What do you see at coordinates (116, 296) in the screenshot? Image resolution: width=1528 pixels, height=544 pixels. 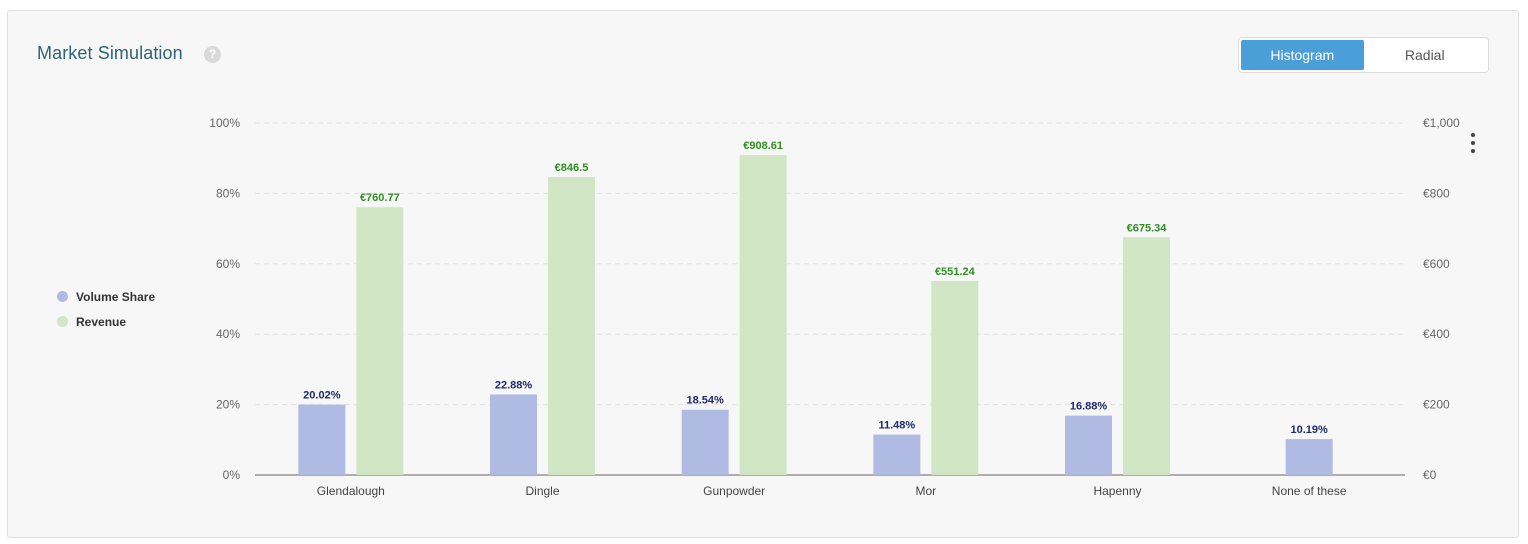 I see `legend-label: Volume Share` at bounding box center [116, 296].